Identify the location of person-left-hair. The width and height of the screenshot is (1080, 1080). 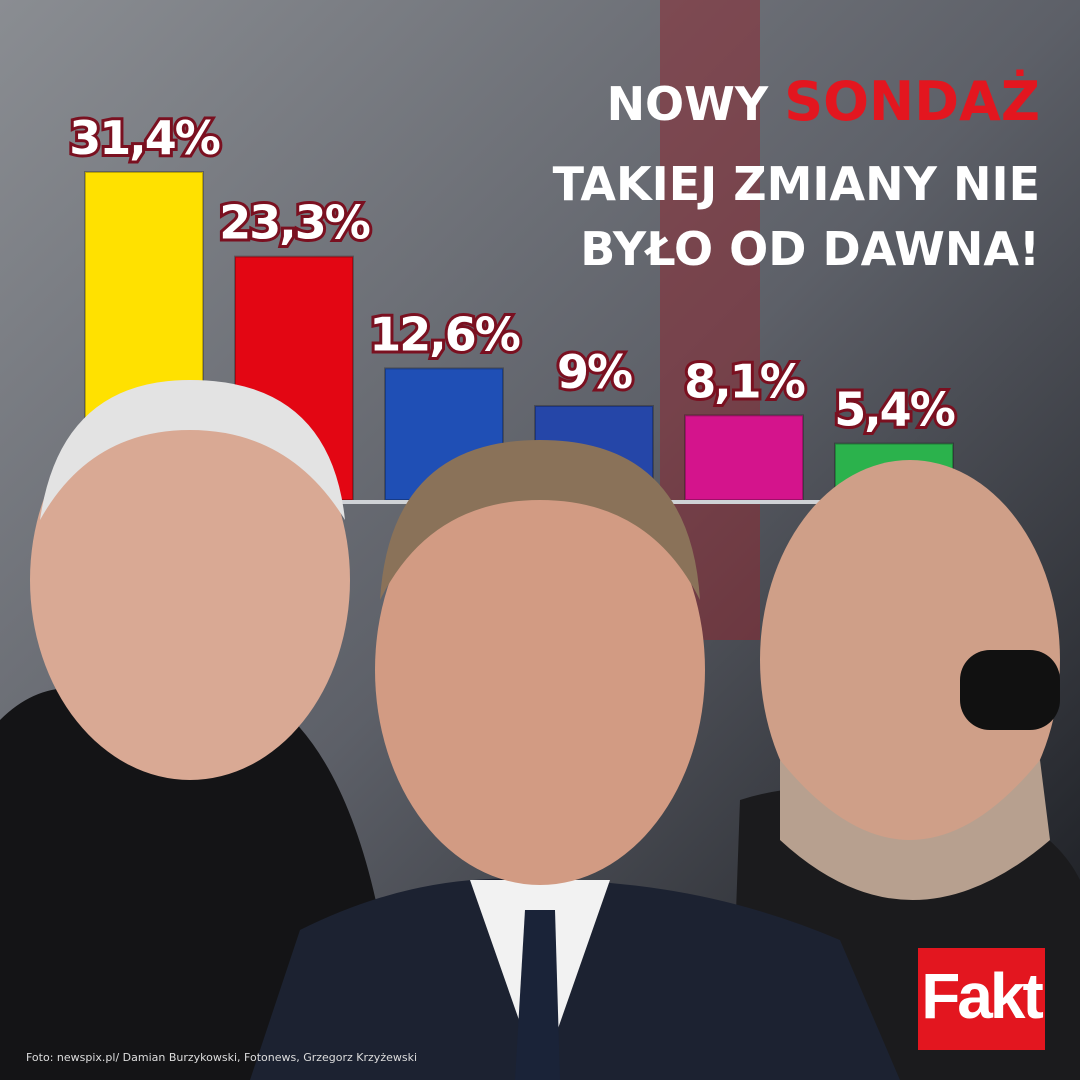
(192, 450).